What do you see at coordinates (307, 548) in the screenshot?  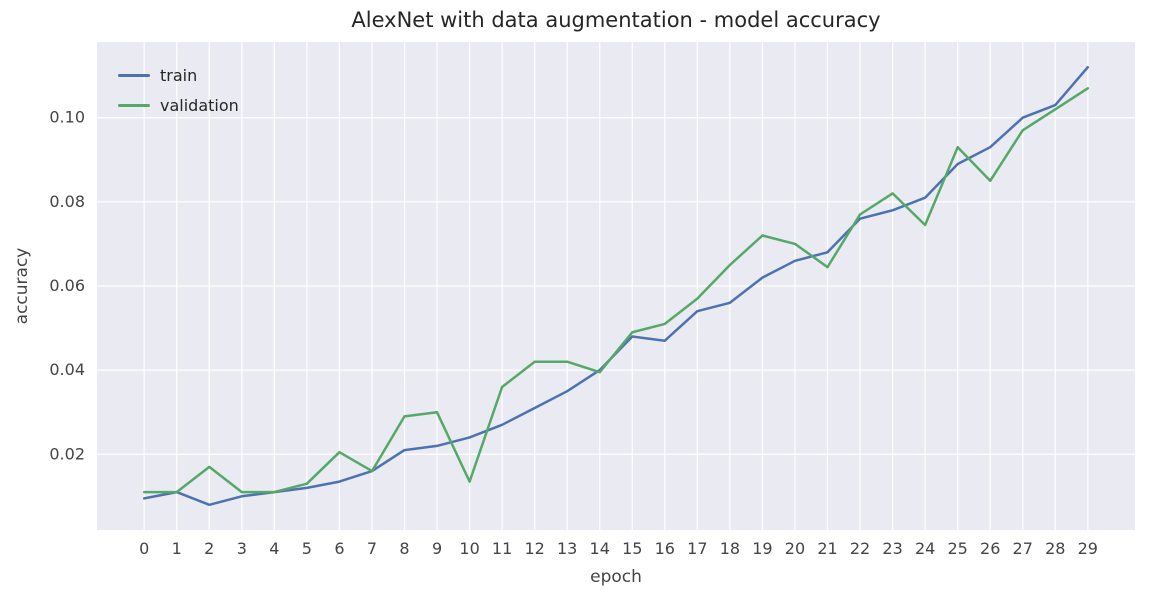 I see `x-tick-label-5: 5` at bounding box center [307, 548].